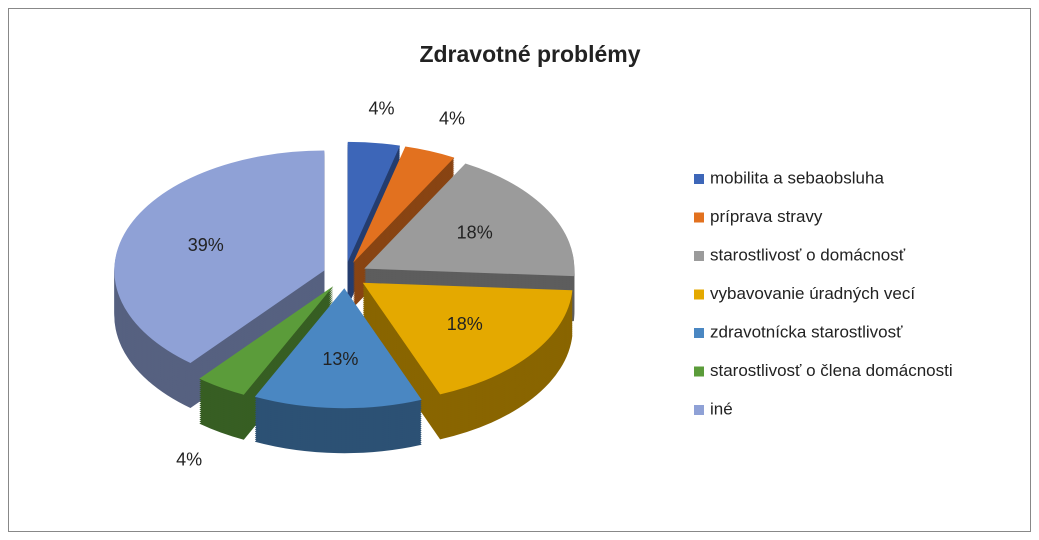 The image size is (1039, 540). Describe the element at coordinates (529, 54) in the screenshot. I see `chart-title: Zdravotné problémy` at that location.